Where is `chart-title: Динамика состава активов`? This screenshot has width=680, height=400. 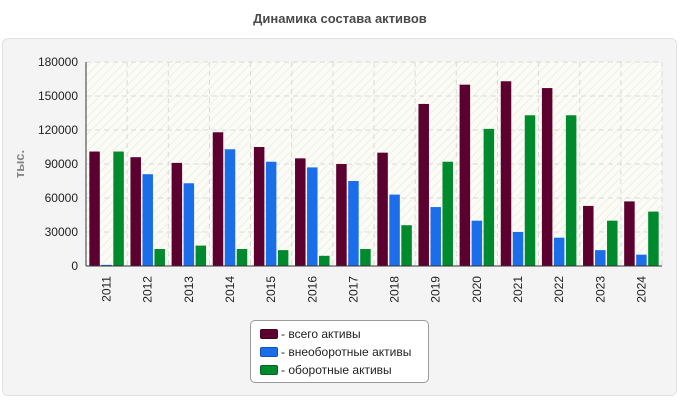 chart-title: Динамика состава активов is located at coordinates (340, 18).